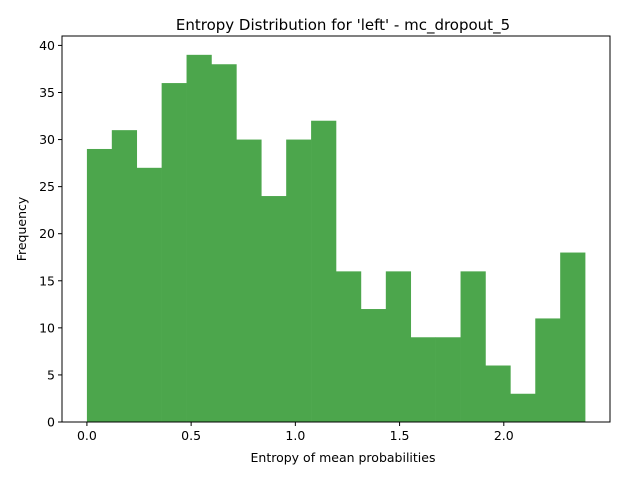 This screenshot has height=480, width=640. I want to click on y-tick-label: 0, so click(51, 422).